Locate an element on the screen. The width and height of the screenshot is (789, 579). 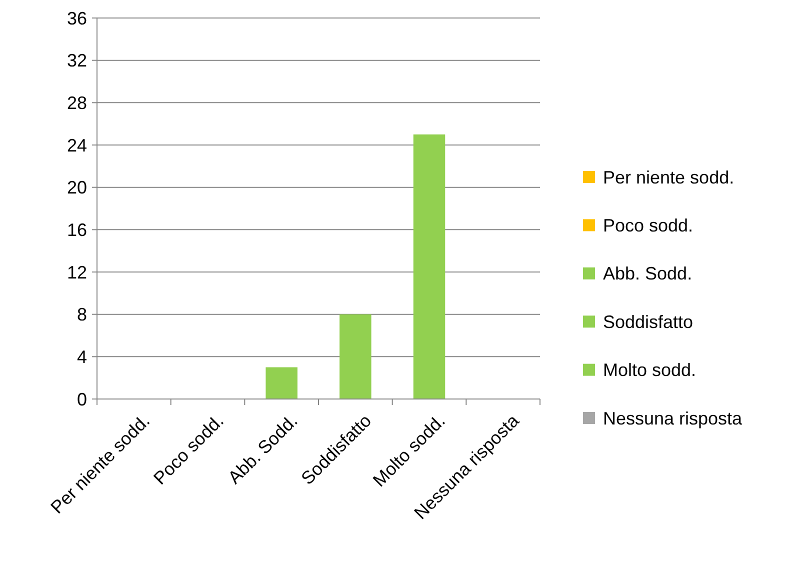
y-tick-label: 36 is located at coordinates (76, 18).